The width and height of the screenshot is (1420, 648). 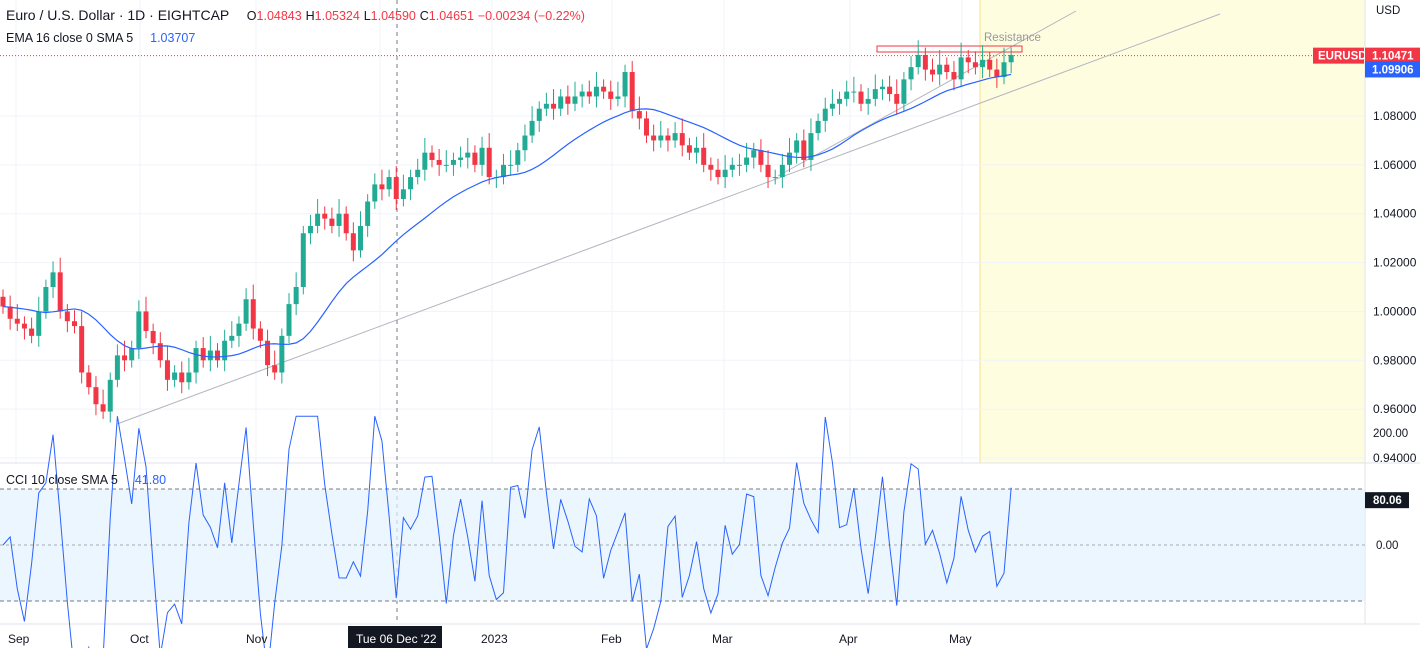 What do you see at coordinates (424, 16) in the screenshot?
I see `ohlc-close-label: C` at bounding box center [424, 16].